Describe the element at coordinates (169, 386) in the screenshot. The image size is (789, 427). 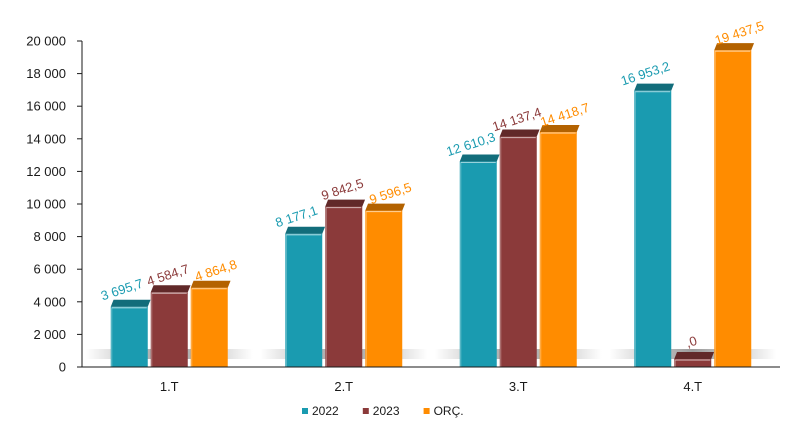
I see `x-tick-label: 1.T` at that location.